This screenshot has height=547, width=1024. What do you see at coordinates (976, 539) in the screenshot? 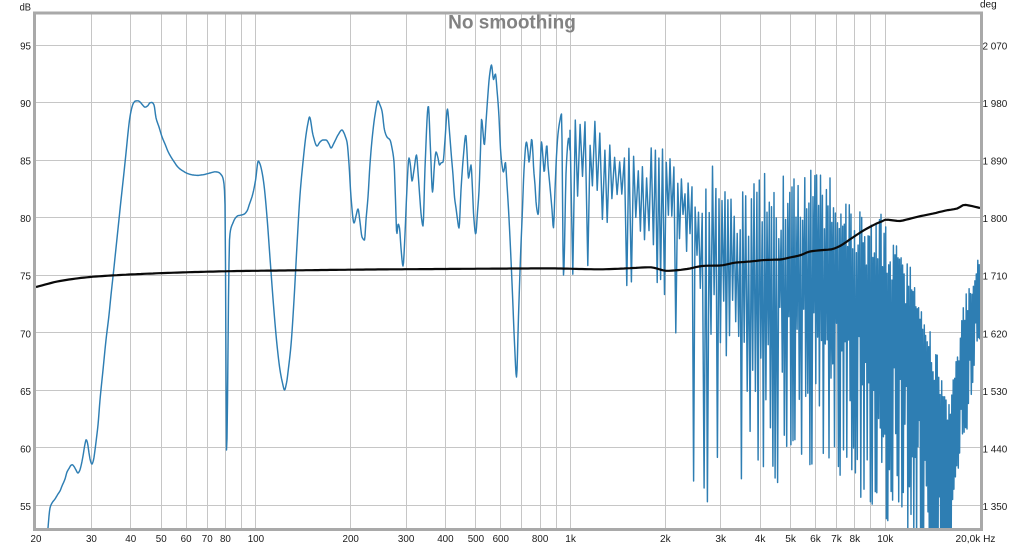
I see `svg-text: 20,0k Hz` at bounding box center [976, 539].